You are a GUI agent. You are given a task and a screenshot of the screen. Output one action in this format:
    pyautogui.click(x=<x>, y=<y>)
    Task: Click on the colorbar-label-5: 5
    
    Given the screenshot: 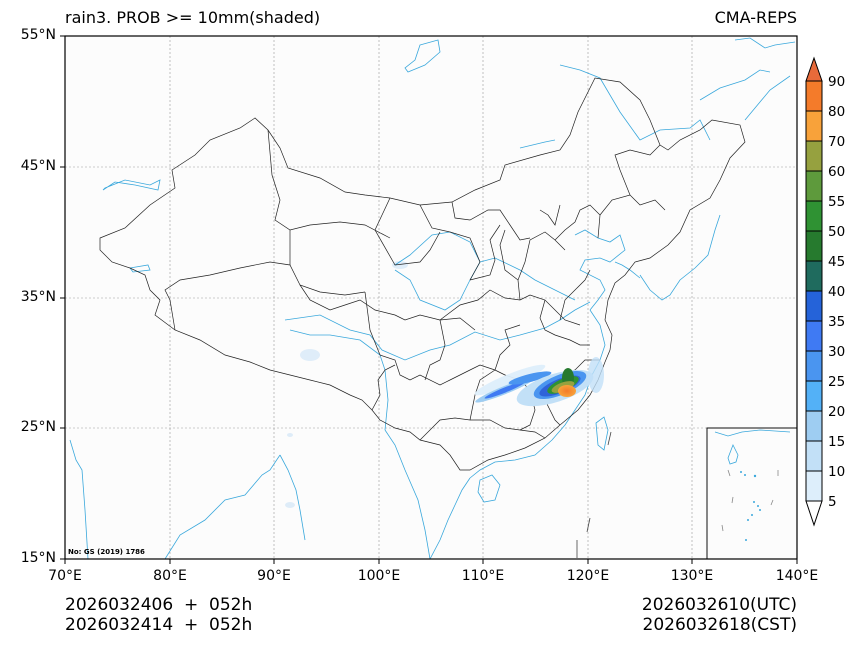 What is the action you would take?
    pyautogui.click(x=832, y=502)
    